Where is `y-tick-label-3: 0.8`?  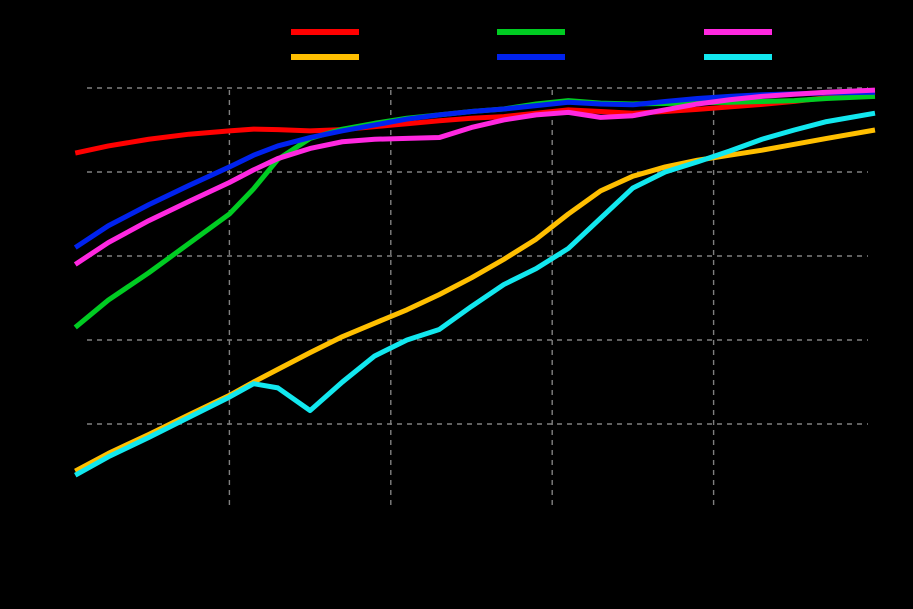
y-tick-label-3: 0.8 is located at coordinates (53, 172).